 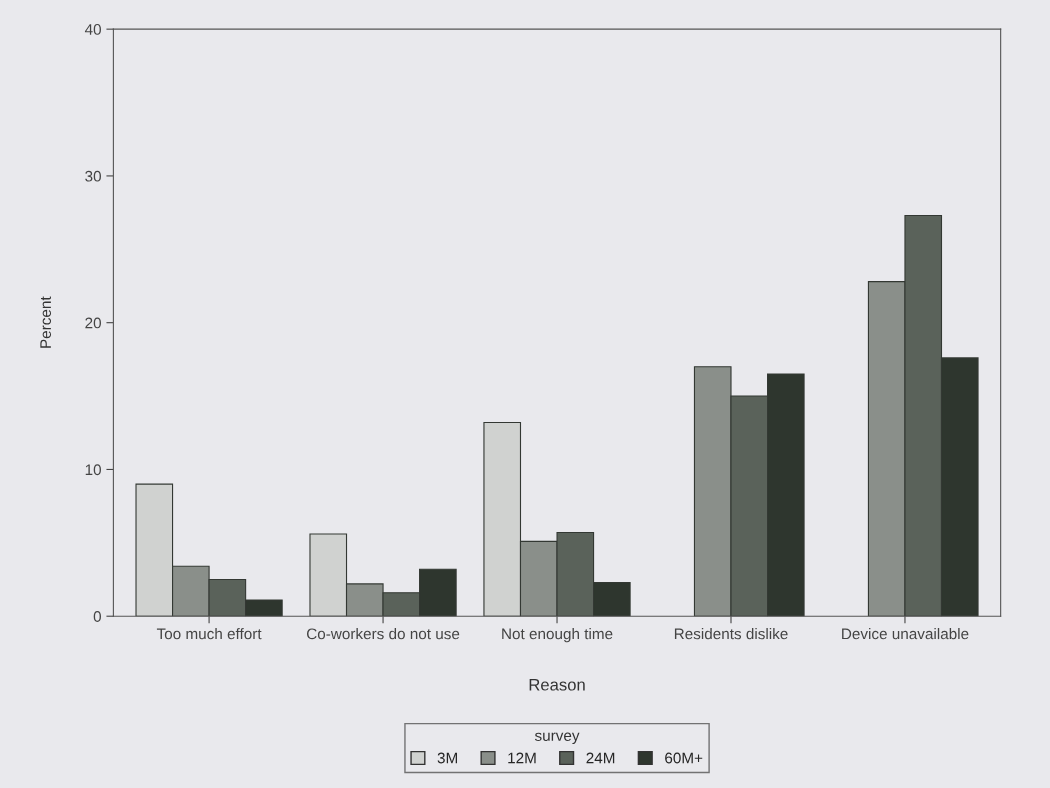 I want to click on legend-label: 60M+, so click(x=684, y=758).